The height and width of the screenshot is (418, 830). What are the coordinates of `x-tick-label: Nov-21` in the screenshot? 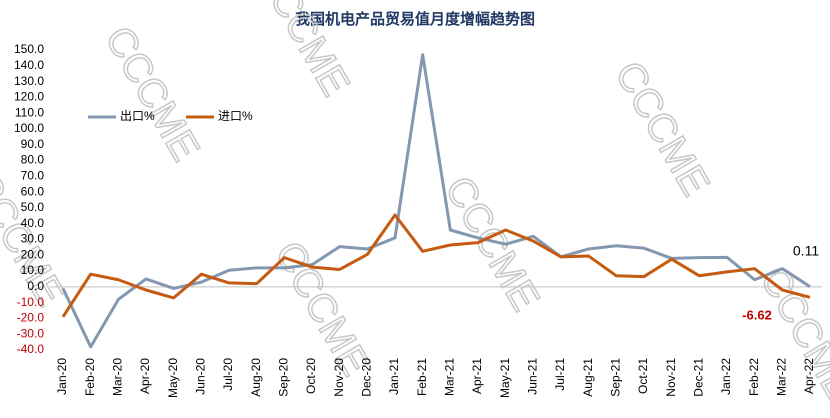 It's located at (671, 377).